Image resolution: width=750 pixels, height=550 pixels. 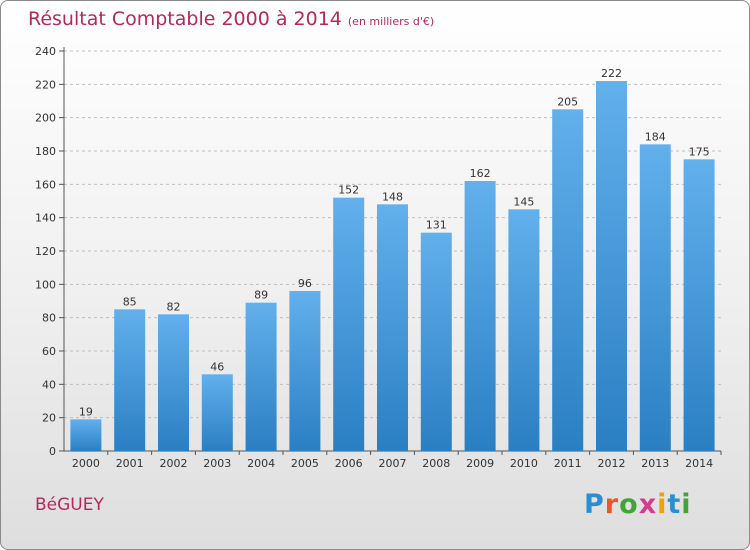 I want to click on x-tick-label: 2014, so click(x=699, y=463).